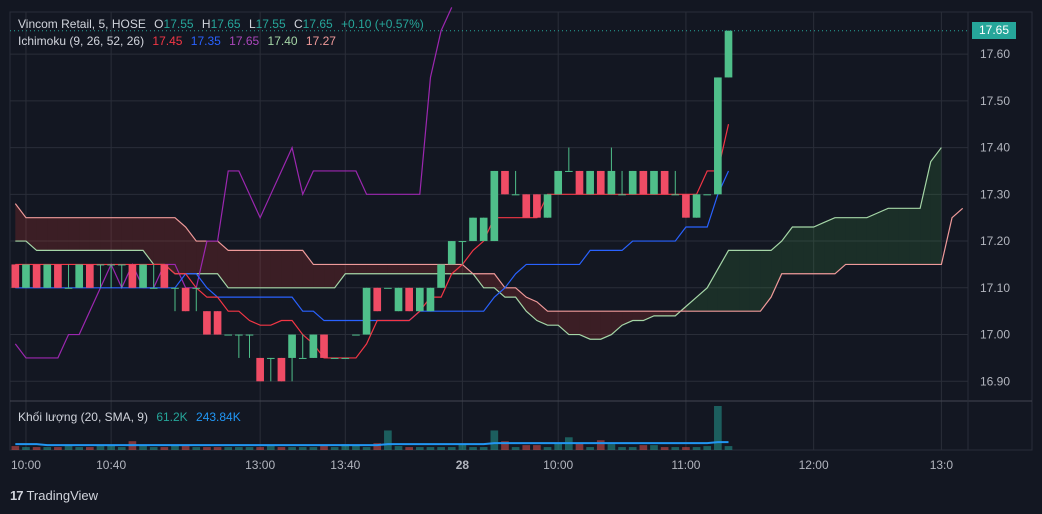 The width and height of the screenshot is (1042, 514). Describe the element at coordinates (994, 30) in the screenshot. I see `last-price-tag: 17.65` at that location.